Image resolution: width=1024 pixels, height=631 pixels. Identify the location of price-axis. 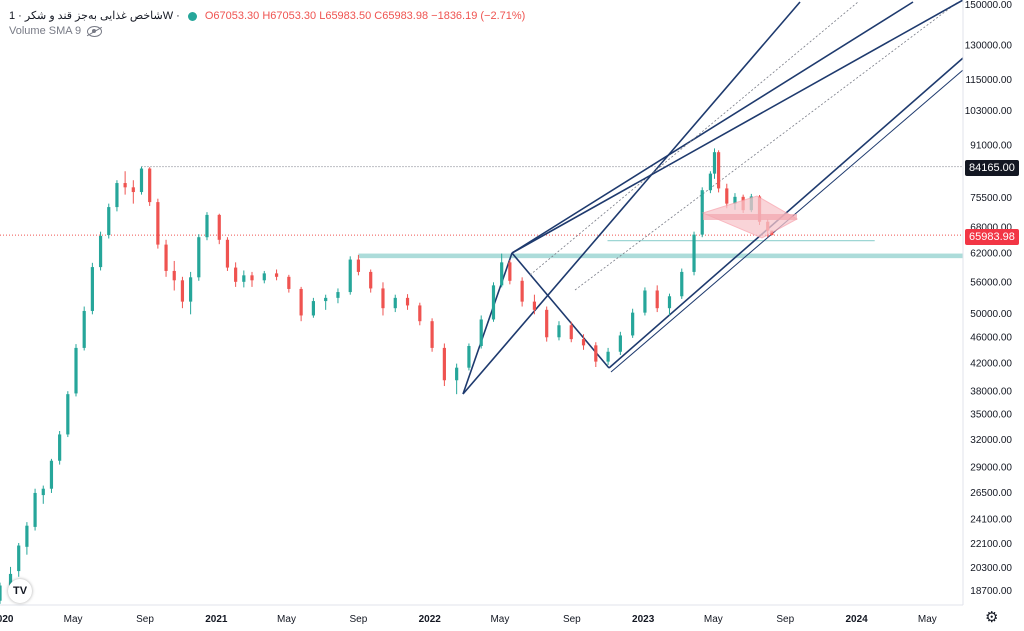
(993, 315).